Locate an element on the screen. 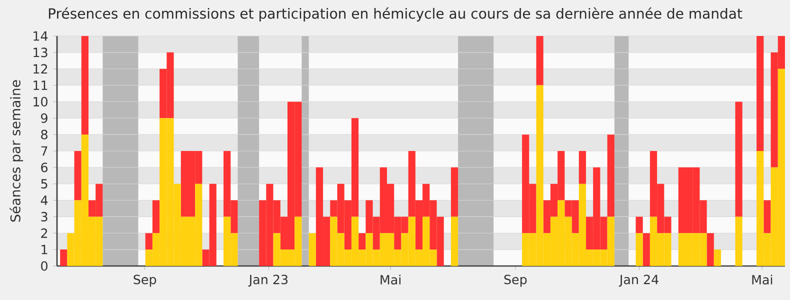 Image resolution: width=790 pixels, height=300 pixels. y-tick-label: 2 is located at coordinates (44, 233).